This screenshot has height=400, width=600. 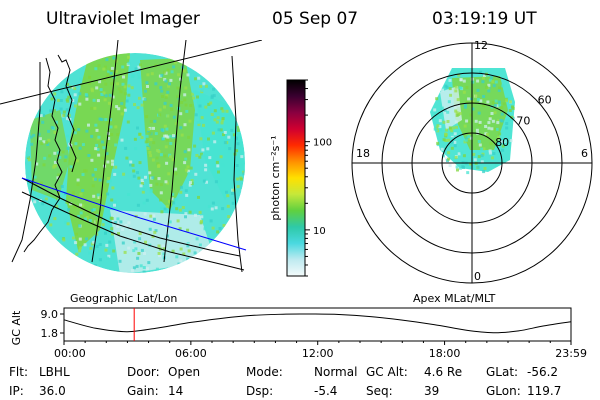 What do you see at coordinates (50, 333) in the screenshot?
I see `timeline-ytick-label: 1.8` at bounding box center [50, 333].